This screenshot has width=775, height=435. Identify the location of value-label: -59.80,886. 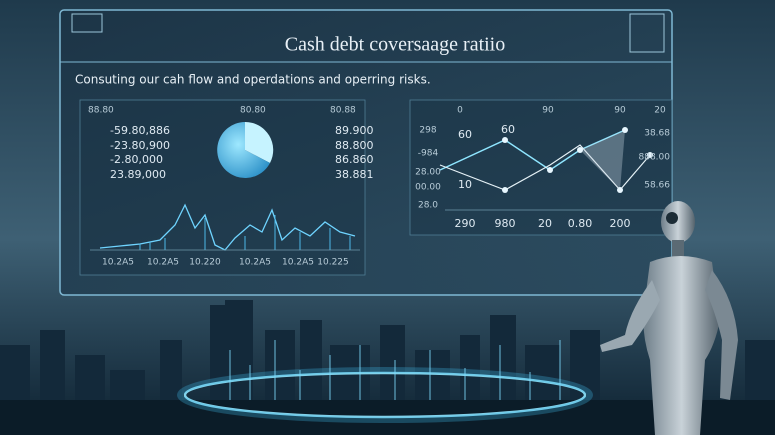
(140, 130).